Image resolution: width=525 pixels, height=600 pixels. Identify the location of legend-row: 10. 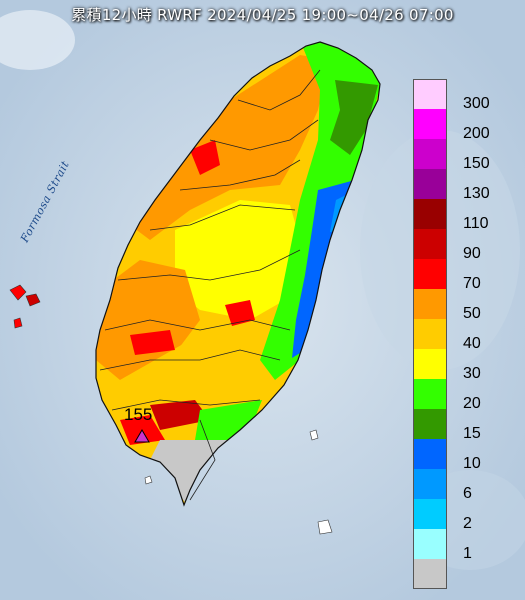
(468, 455).